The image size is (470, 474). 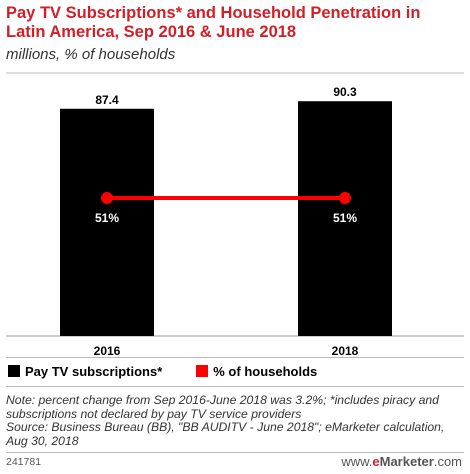 What do you see at coordinates (401, 461) in the screenshot?
I see `brand-logo: www.eMarketer.com` at bounding box center [401, 461].